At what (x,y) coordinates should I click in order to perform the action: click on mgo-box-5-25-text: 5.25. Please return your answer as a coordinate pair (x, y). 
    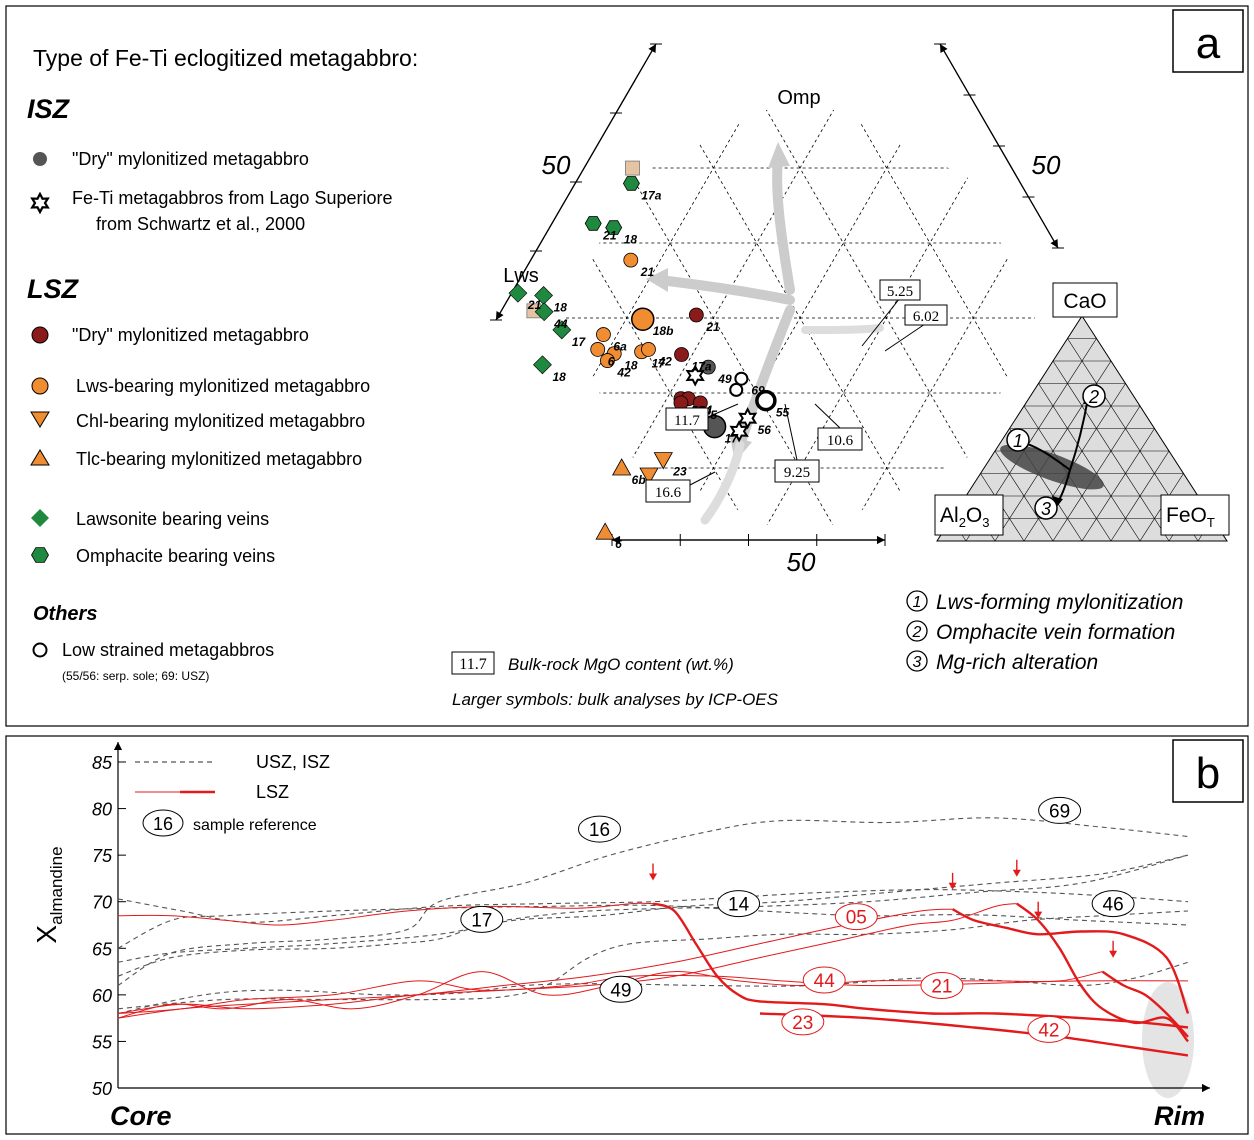
    Looking at the image, I should click on (900, 292).